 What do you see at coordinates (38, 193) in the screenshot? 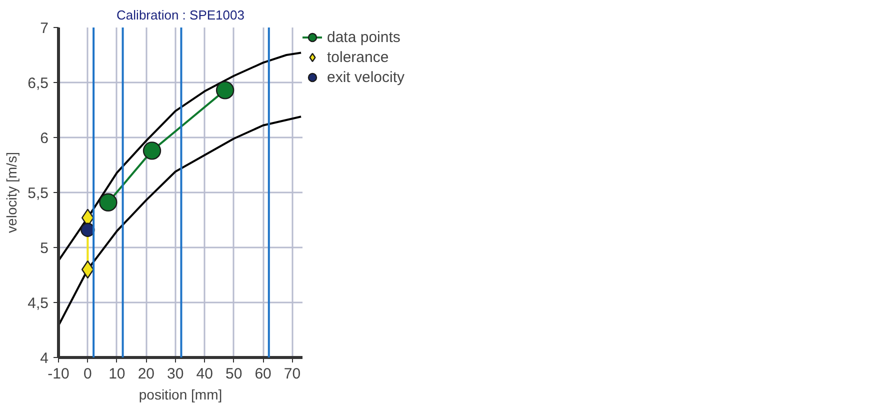
I see `y-tick-label: 5,5` at bounding box center [38, 193].